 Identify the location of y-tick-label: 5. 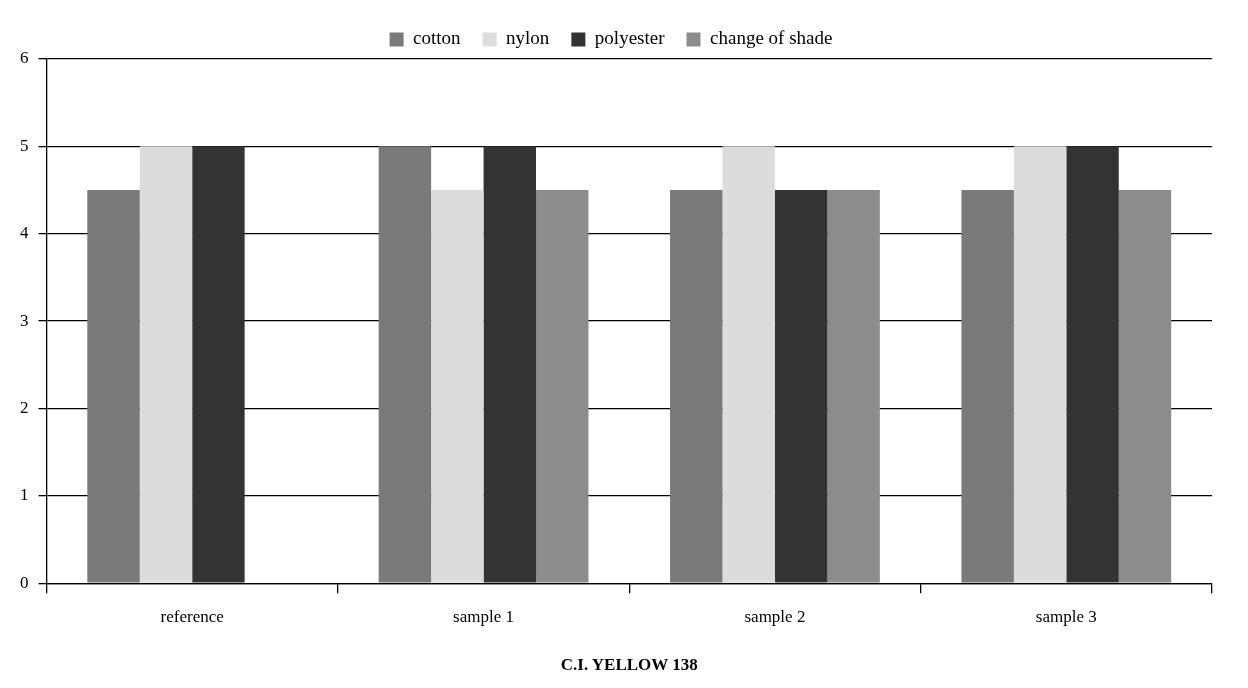
(24, 145).